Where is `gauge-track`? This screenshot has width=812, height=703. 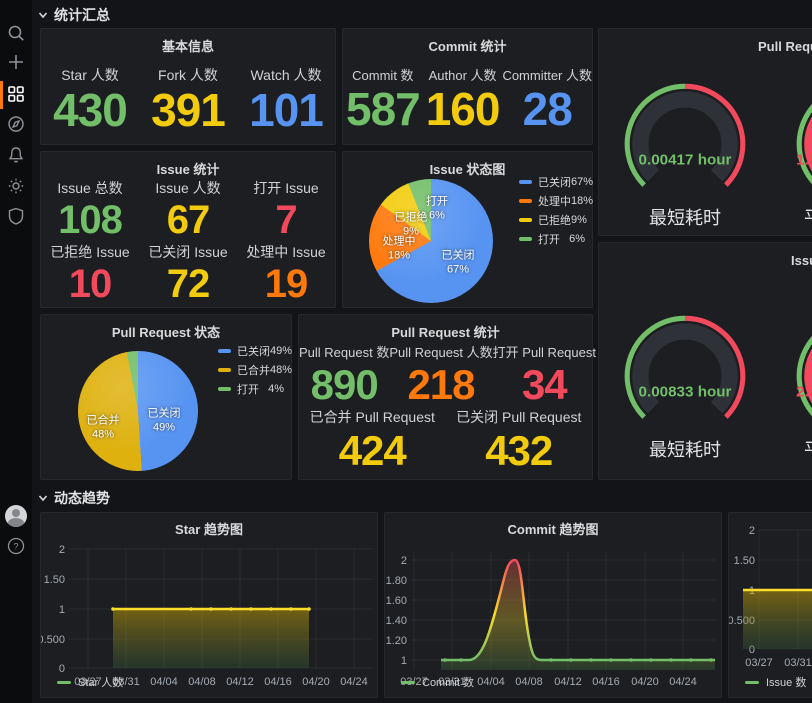
gauge-track is located at coordinates (685, 368).